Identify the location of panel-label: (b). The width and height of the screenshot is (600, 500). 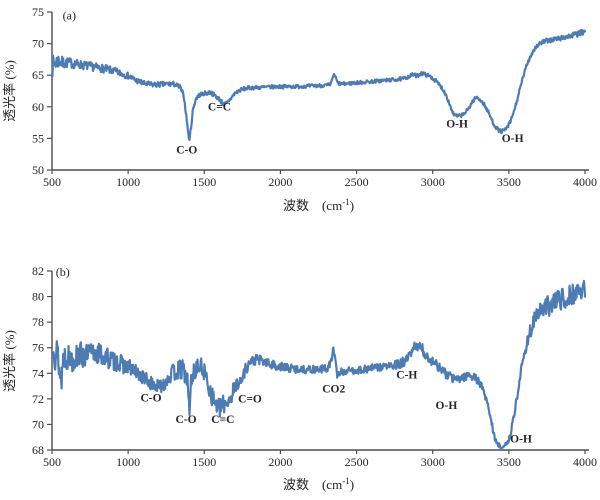
(63, 272).